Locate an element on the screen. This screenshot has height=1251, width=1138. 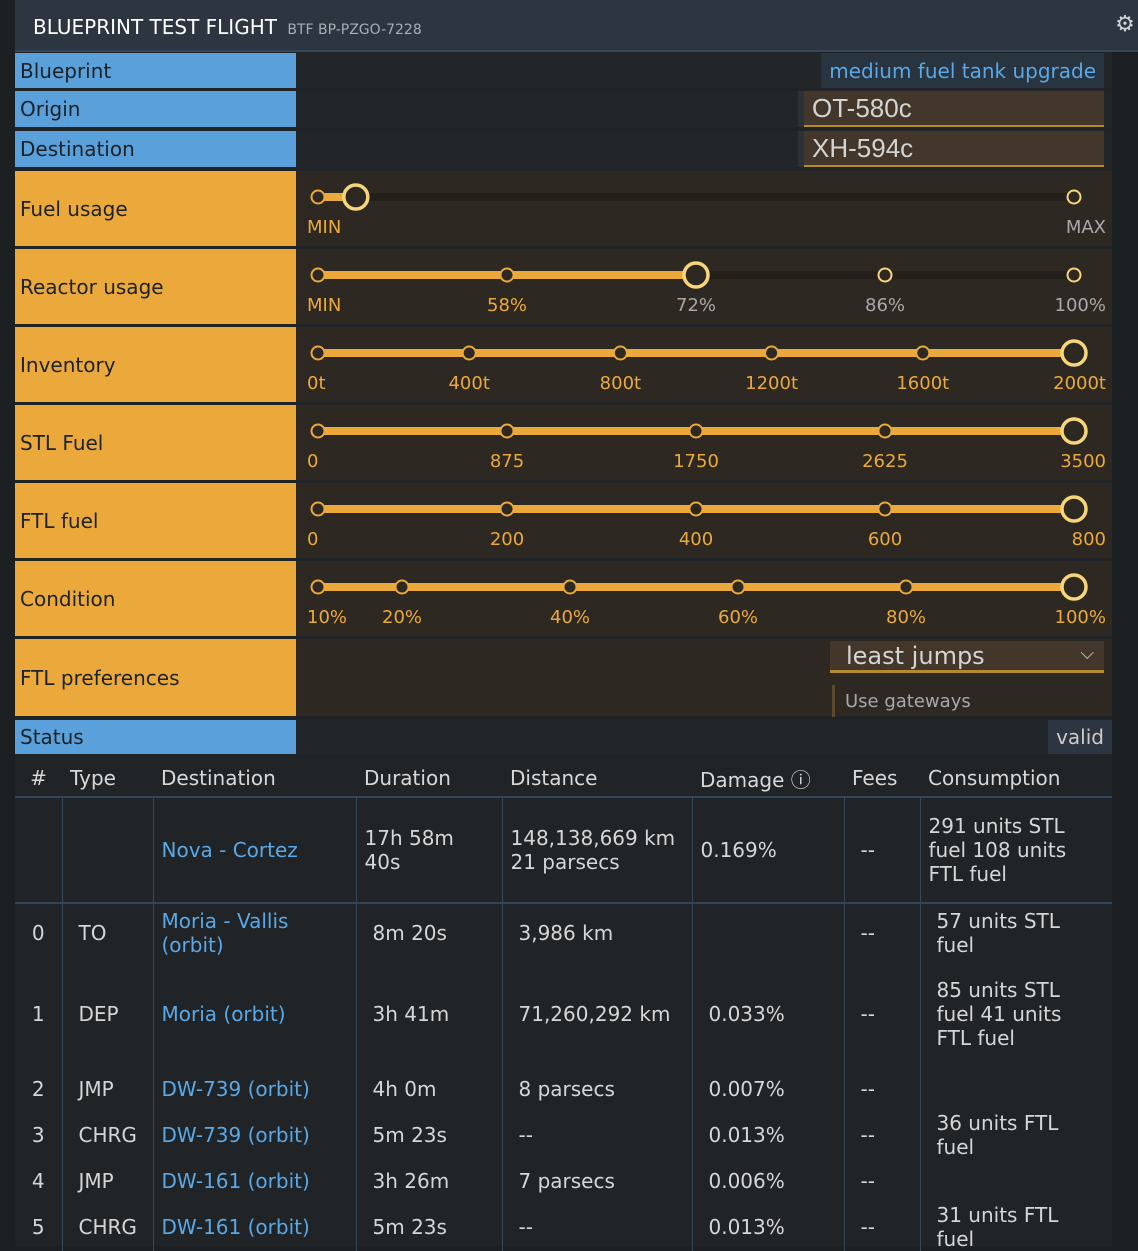
slider-tick-label: MIN is located at coordinates (324, 227).